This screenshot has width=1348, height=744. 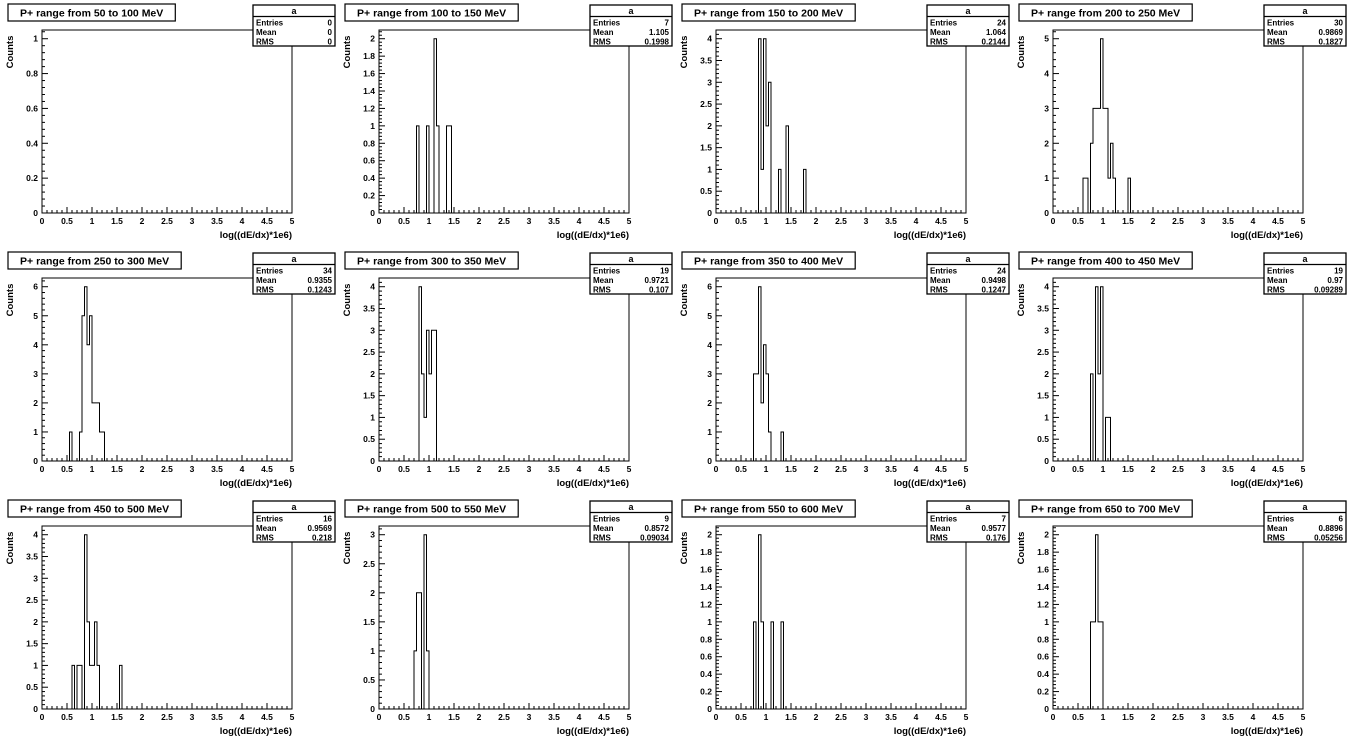 What do you see at coordinates (322, 538) in the screenshot?
I see `stats-row-value: 0.218` at bounding box center [322, 538].